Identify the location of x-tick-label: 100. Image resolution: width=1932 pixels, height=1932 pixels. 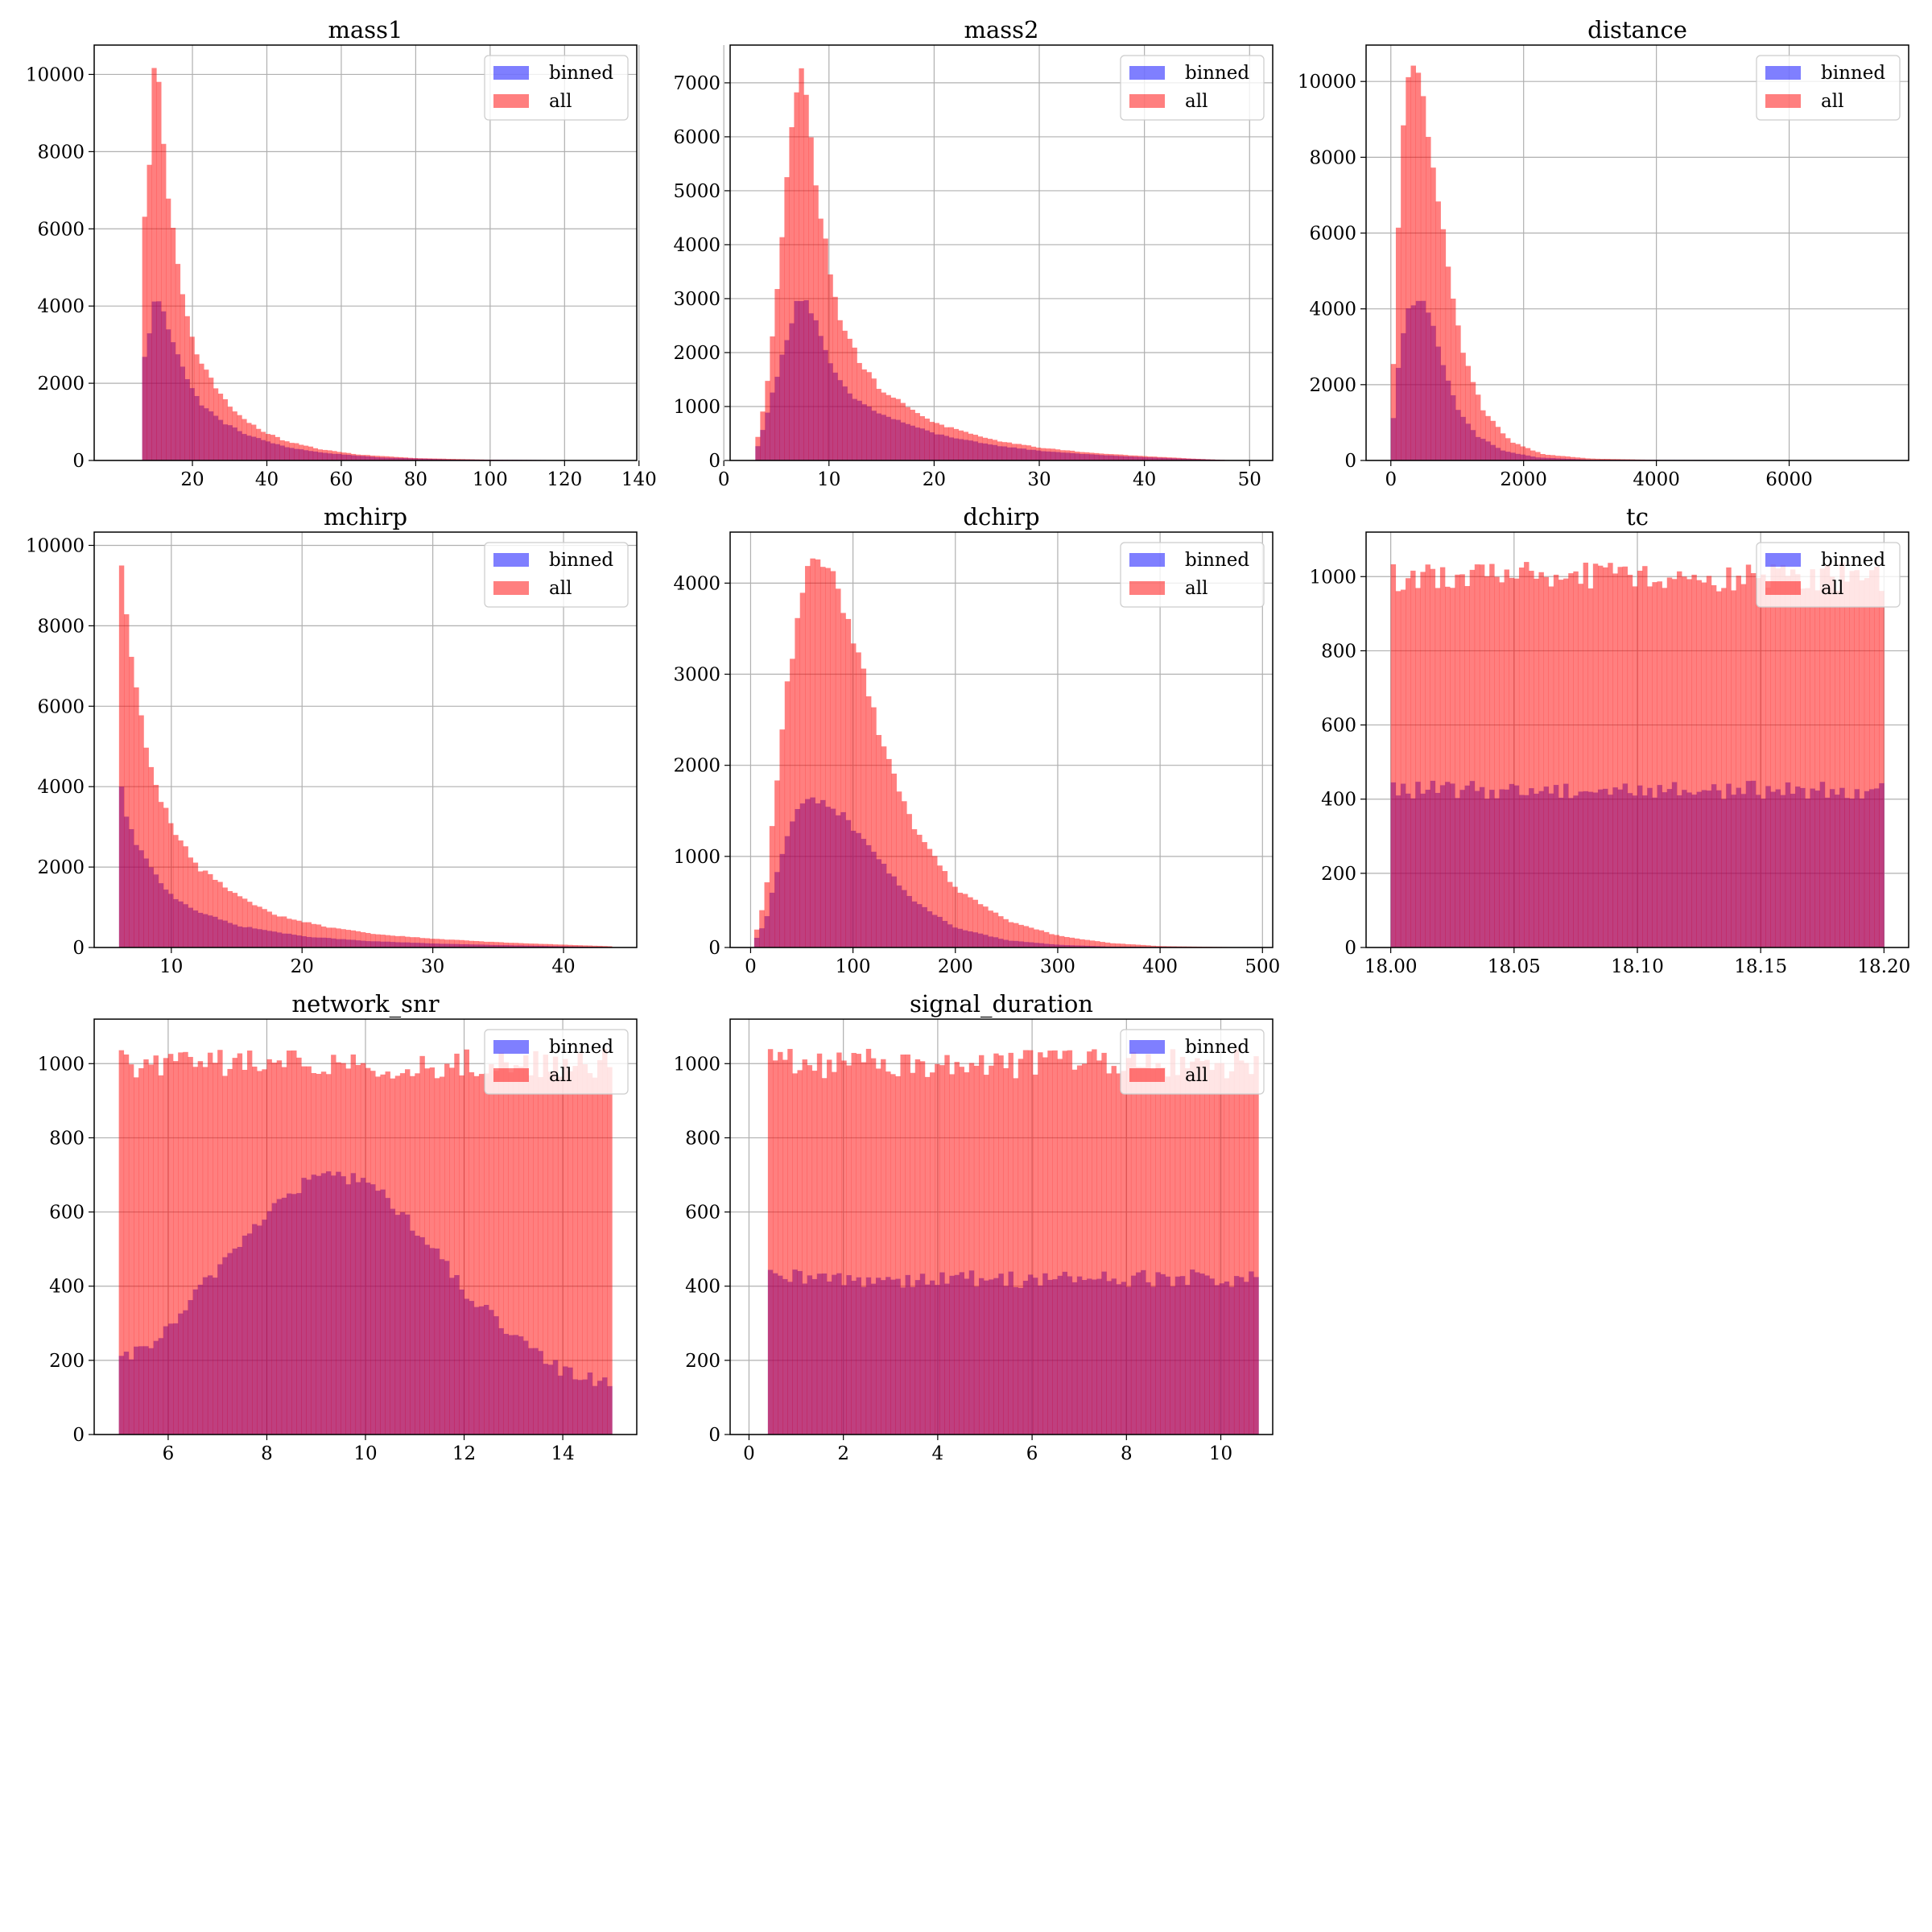
(490, 479).